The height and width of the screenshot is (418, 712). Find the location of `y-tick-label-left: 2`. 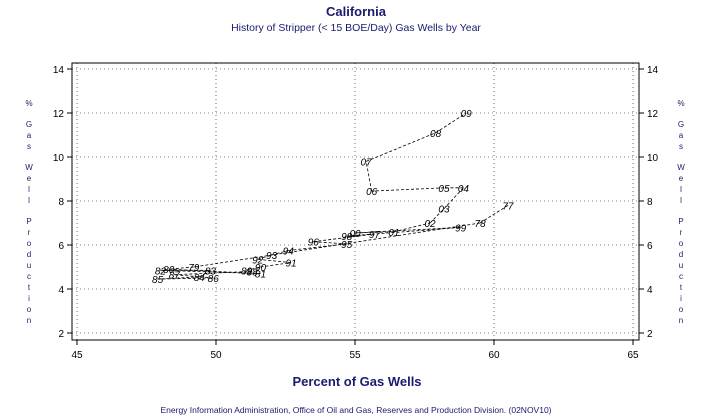

y-tick-label-left: 2 is located at coordinates (61, 334).